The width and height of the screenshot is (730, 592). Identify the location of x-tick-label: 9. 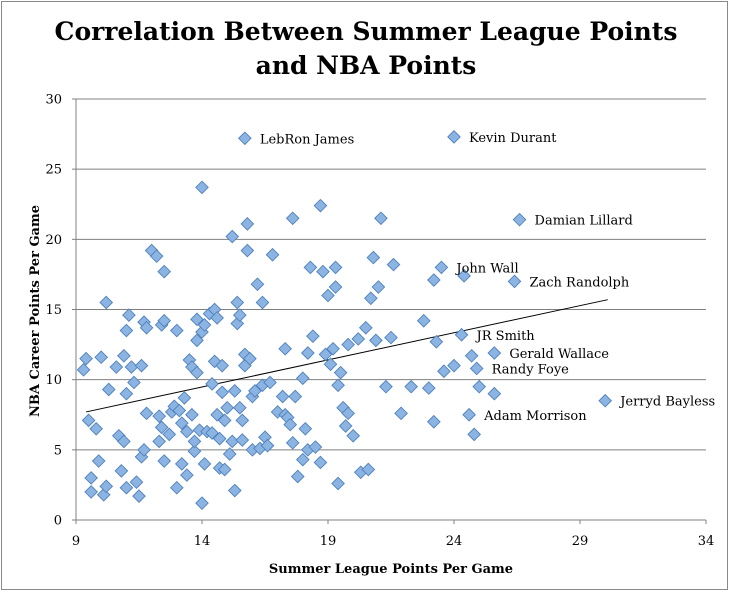
(76, 541).